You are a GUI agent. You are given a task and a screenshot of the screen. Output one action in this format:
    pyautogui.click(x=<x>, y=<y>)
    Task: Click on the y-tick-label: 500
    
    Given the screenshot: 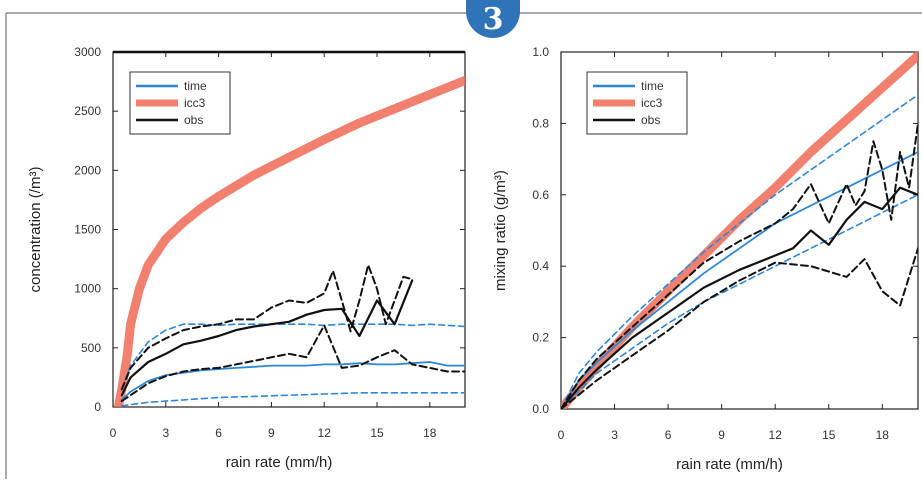 What is the action you would take?
    pyautogui.click(x=91, y=348)
    